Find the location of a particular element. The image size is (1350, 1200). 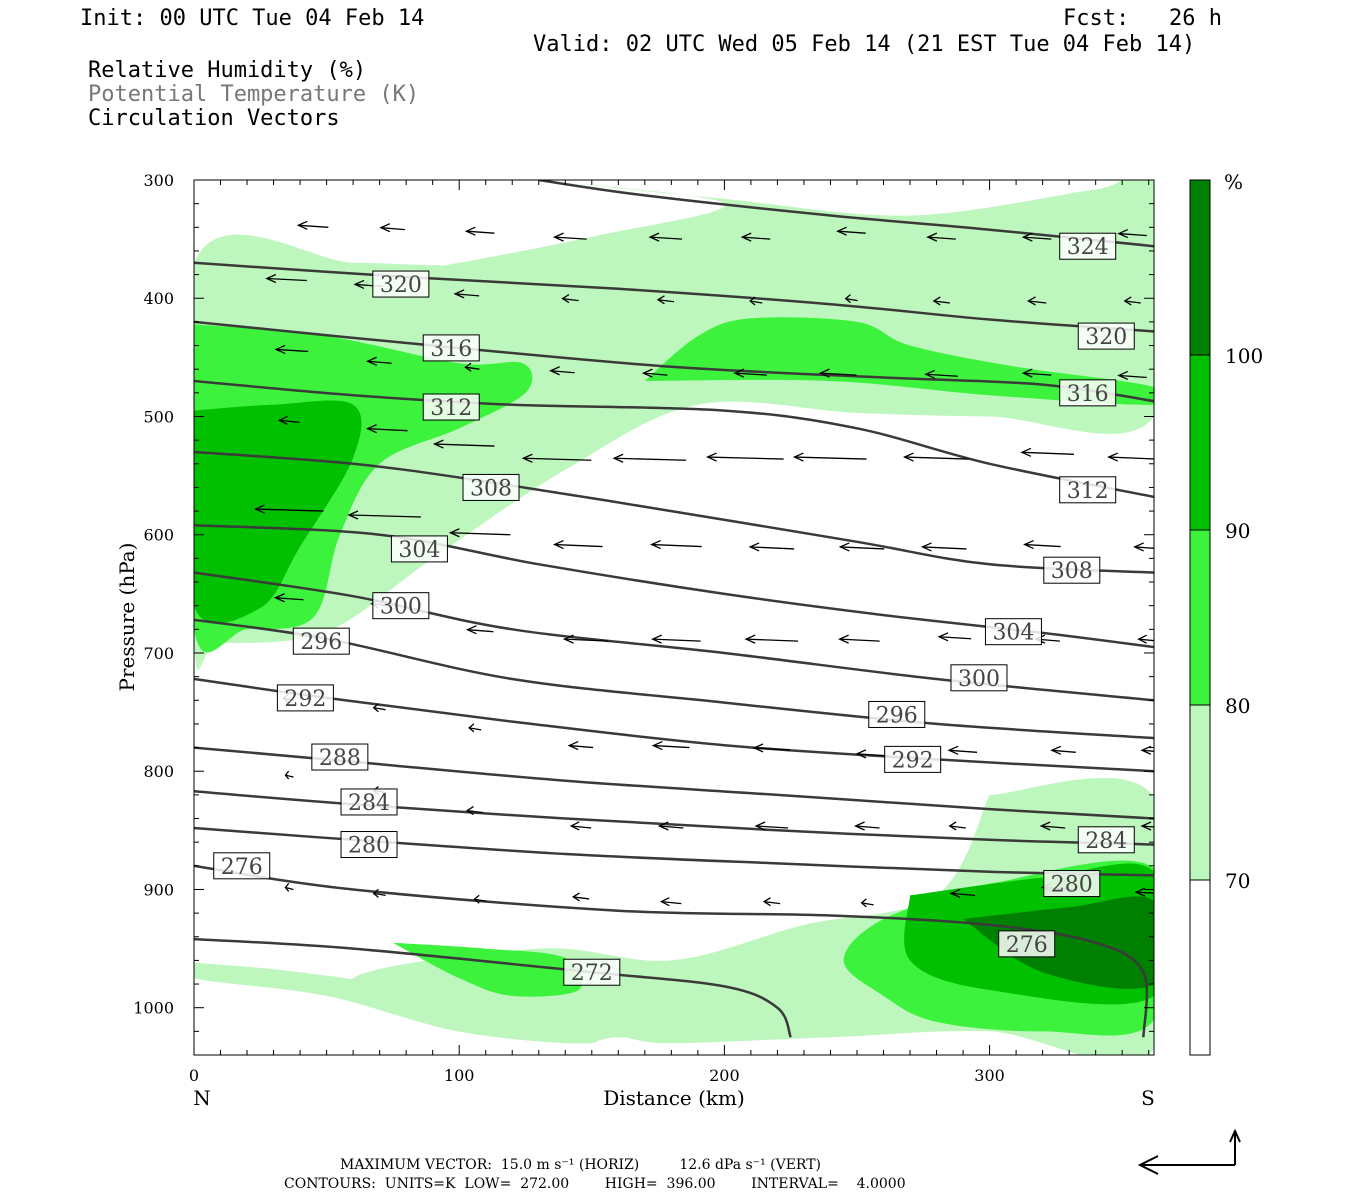

contour-label-320: 320 is located at coordinates (1106, 336).